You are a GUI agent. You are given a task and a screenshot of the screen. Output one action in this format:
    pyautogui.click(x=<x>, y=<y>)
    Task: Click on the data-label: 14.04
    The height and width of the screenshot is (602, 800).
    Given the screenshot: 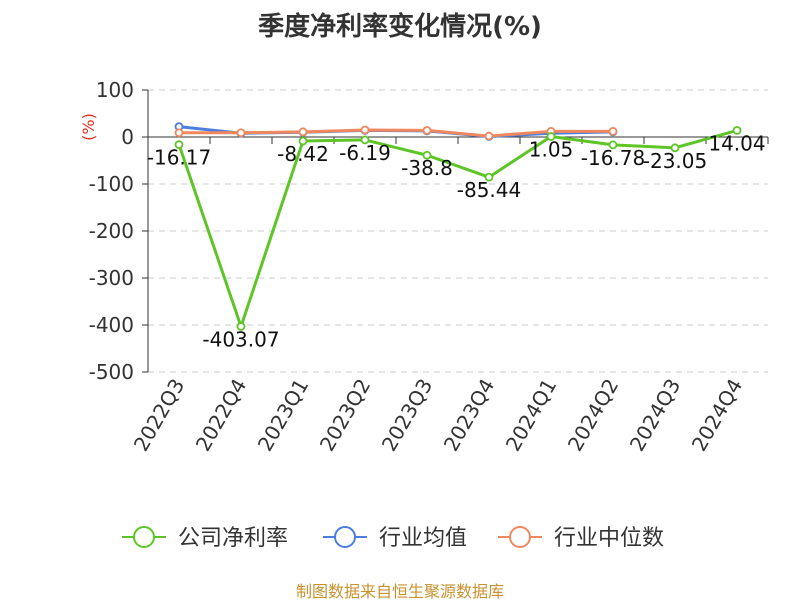 What is the action you would take?
    pyautogui.click(x=736, y=143)
    